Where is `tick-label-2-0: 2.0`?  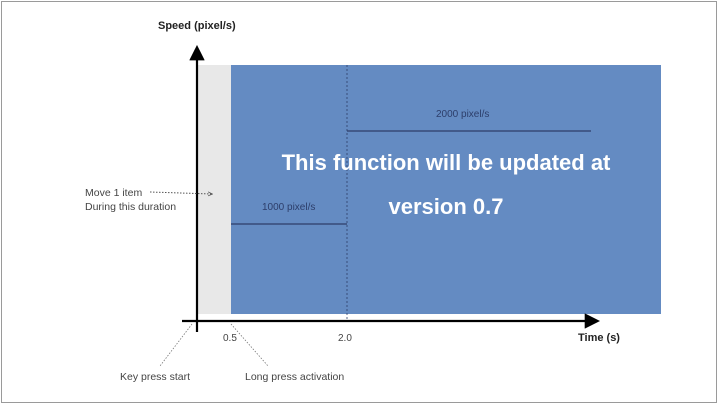
tick-label-2-0: 2.0 is located at coordinates (345, 338).